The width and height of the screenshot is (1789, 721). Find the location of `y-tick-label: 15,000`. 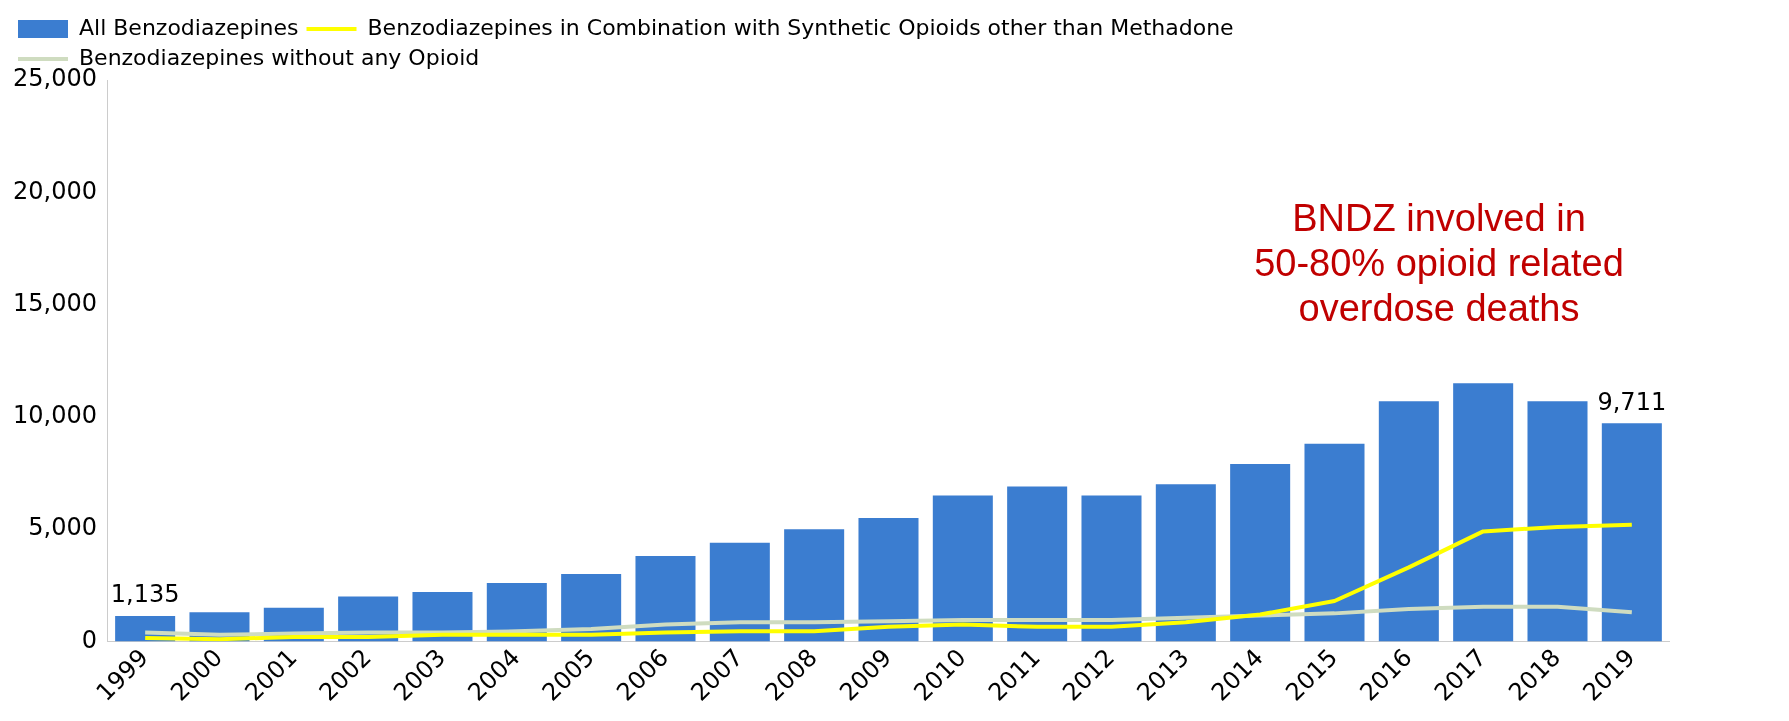

y-tick-label: 15,000 is located at coordinates (54, 302).